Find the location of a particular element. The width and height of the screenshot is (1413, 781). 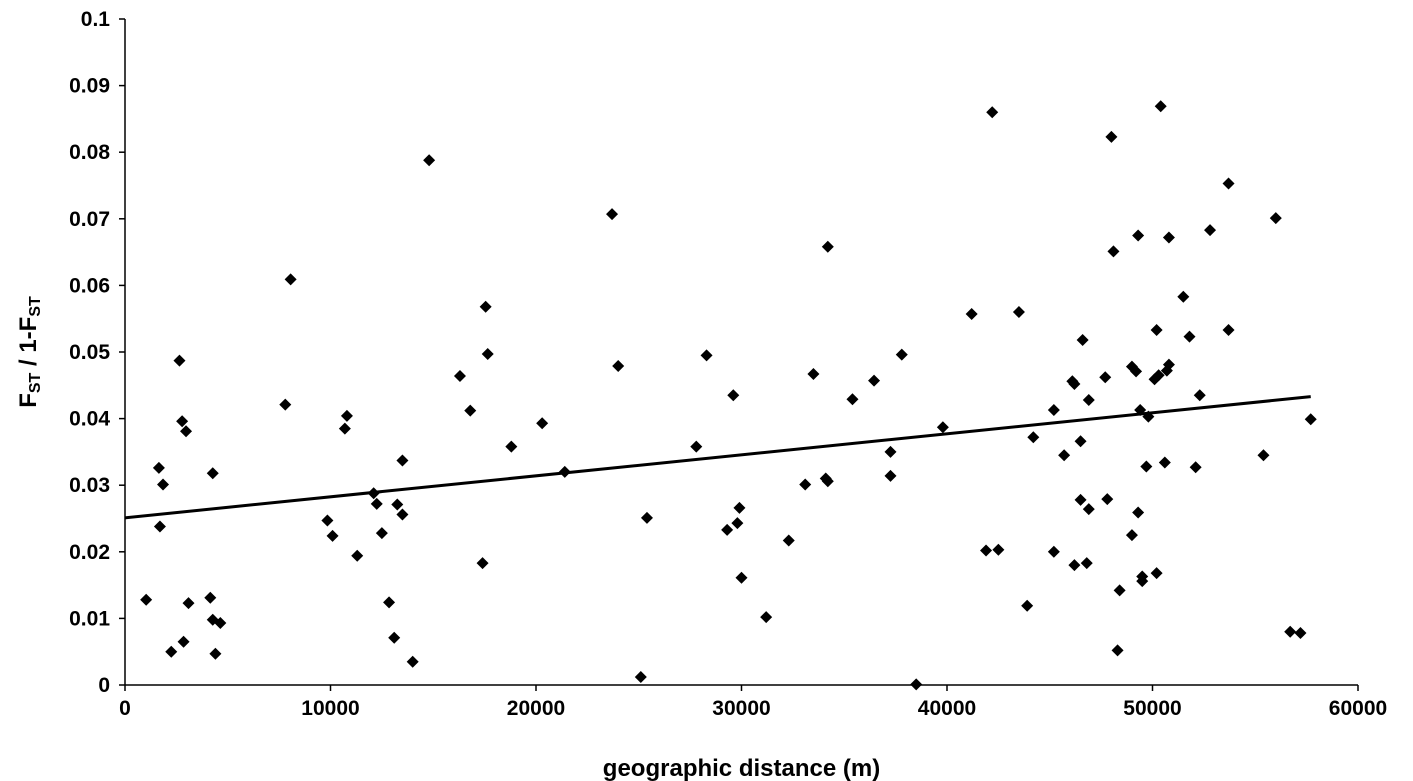

y-tick-label: 0.02 is located at coordinates (89, 552).